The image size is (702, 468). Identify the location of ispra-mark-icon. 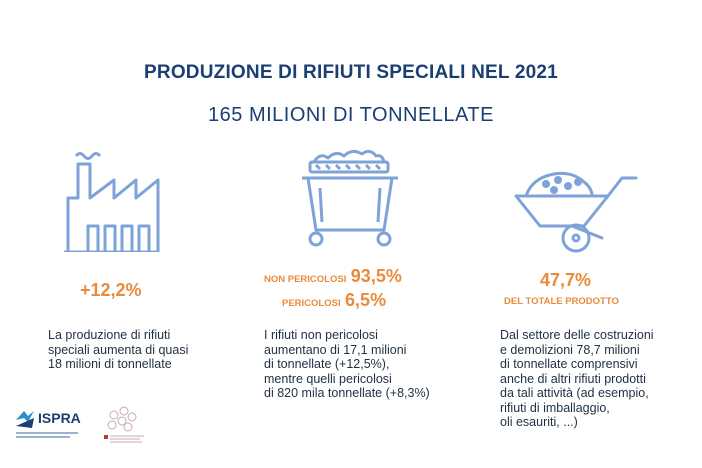
(25, 419).